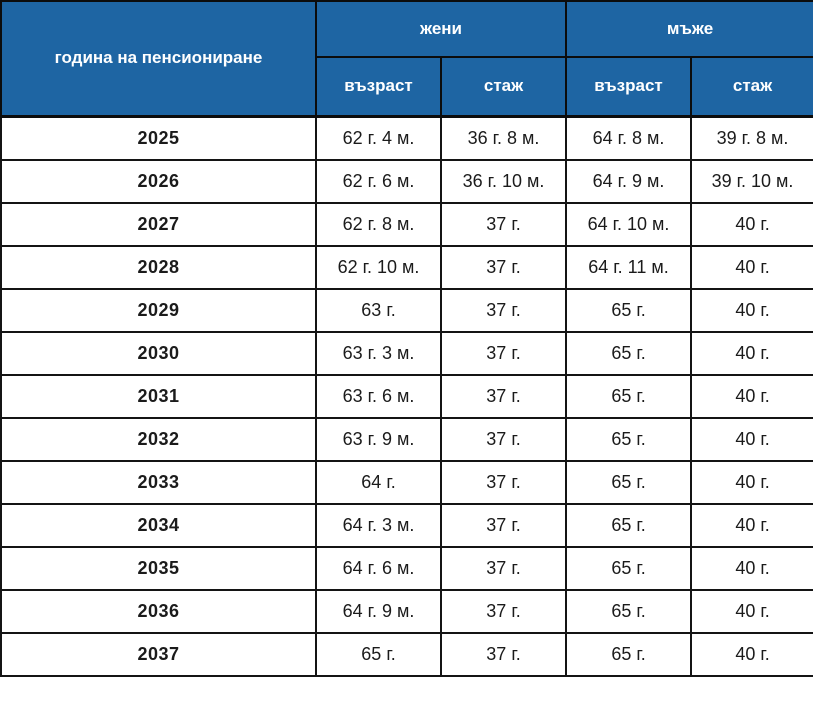  What do you see at coordinates (378, 310) in the screenshot?
I see `women-age-cell: 63 г.` at bounding box center [378, 310].